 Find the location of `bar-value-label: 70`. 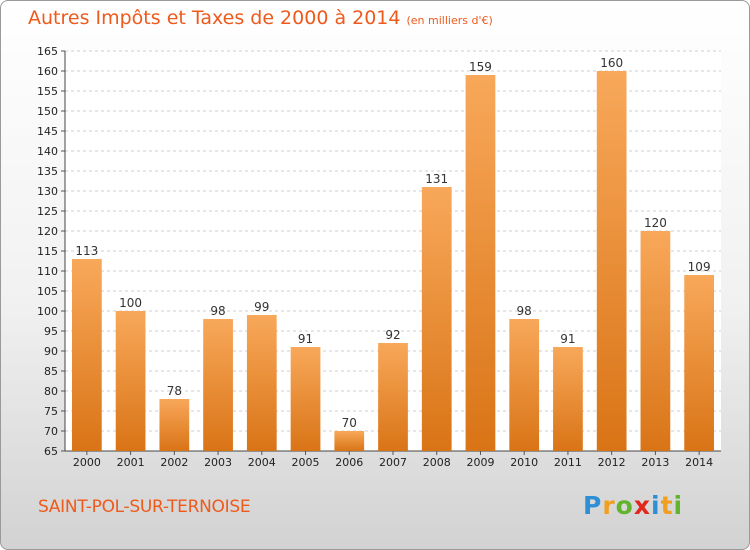

bar-value-label: 70 is located at coordinates (349, 423).